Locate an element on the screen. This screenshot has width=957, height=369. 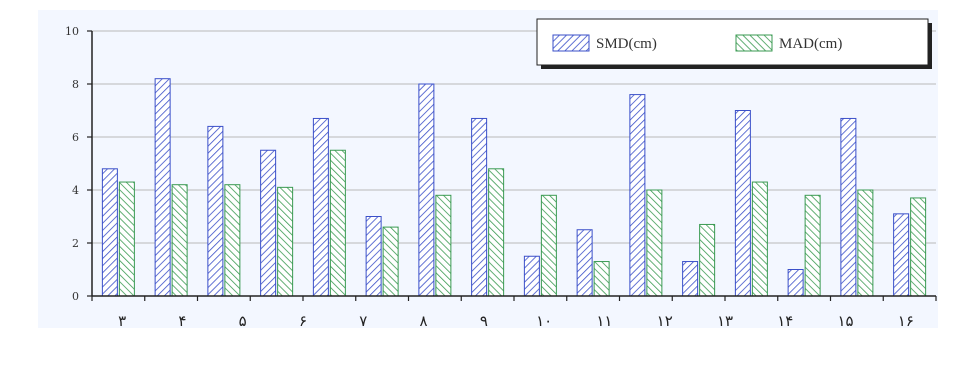
legend-box is located at coordinates (732, 42).